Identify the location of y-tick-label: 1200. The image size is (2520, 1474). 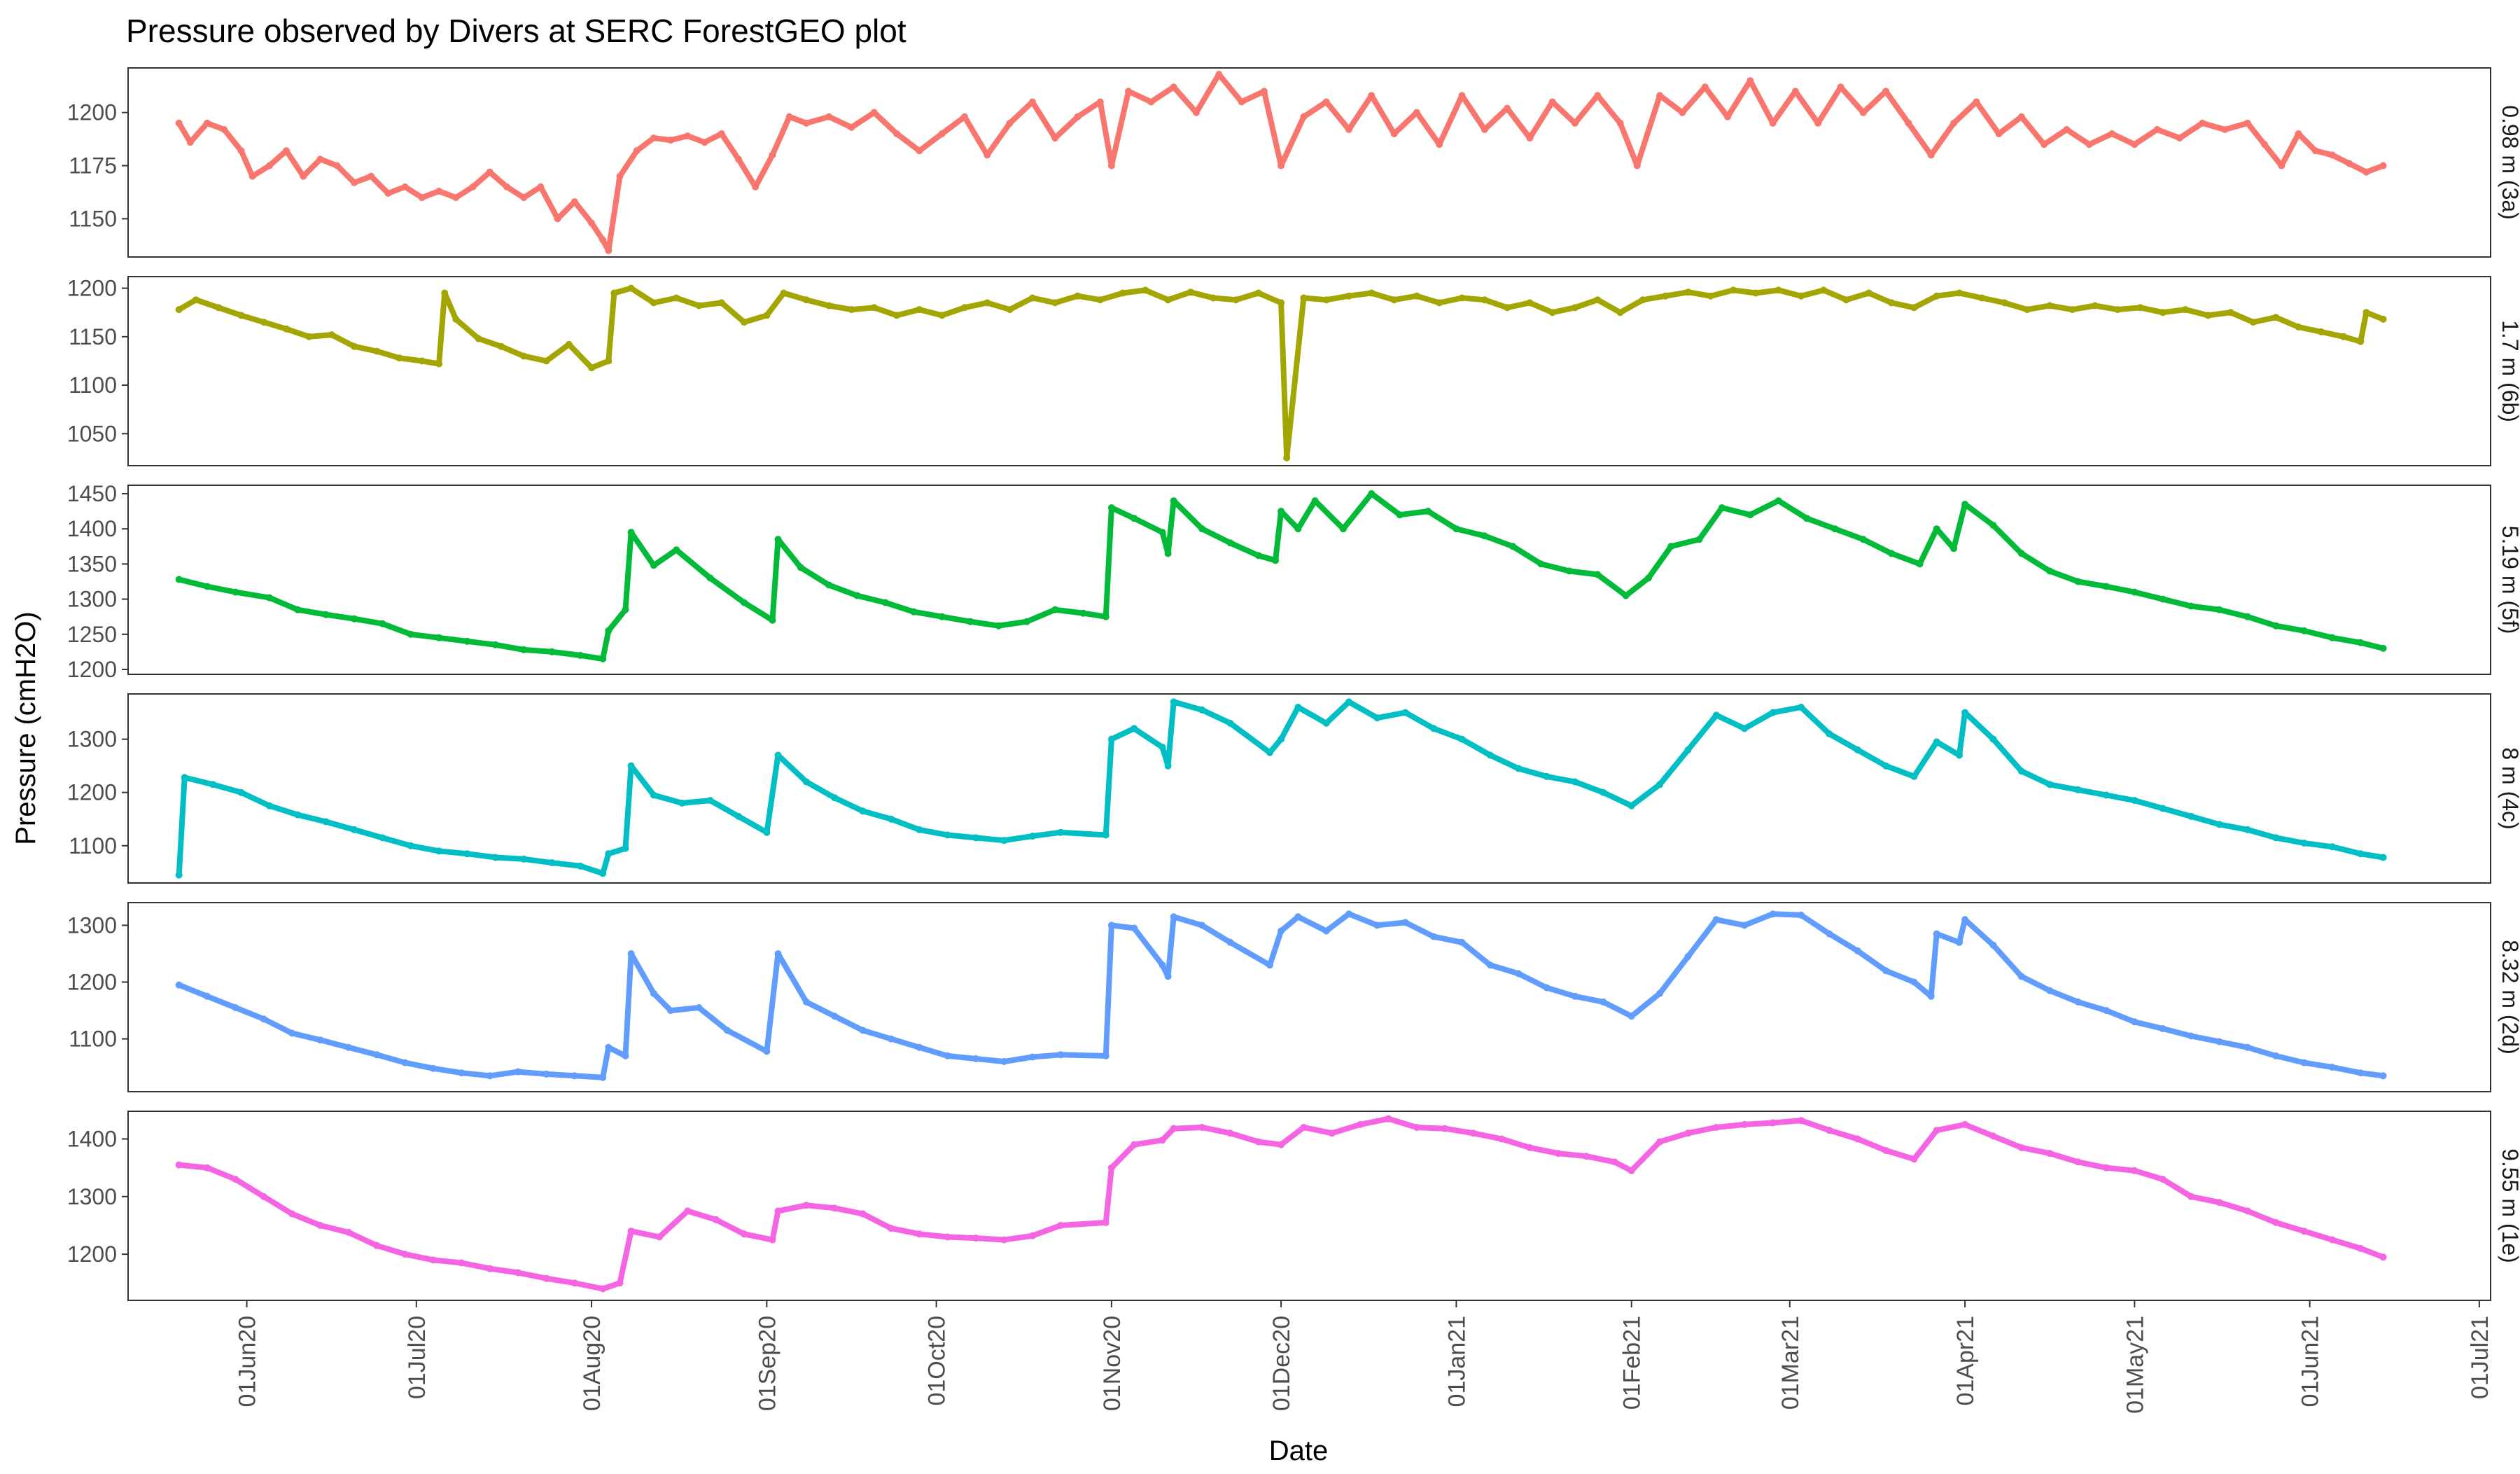
(92, 983).